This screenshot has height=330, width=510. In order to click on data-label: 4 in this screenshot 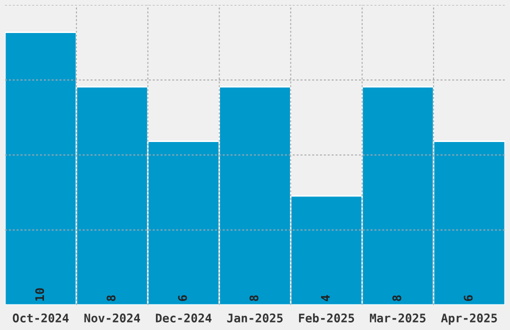, I will do `click(325, 298)`.